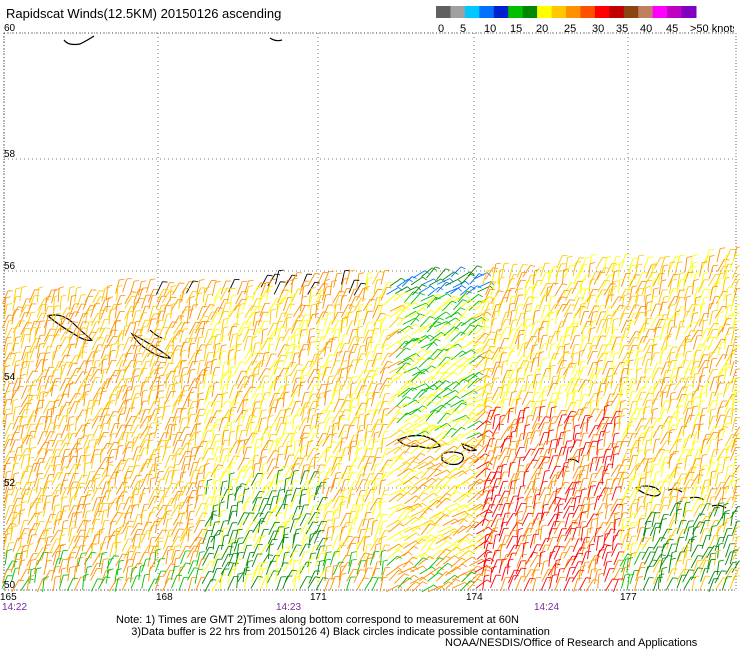 The width and height of the screenshot is (740, 650). I want to click on lat-label: 58, so click(10, 154).